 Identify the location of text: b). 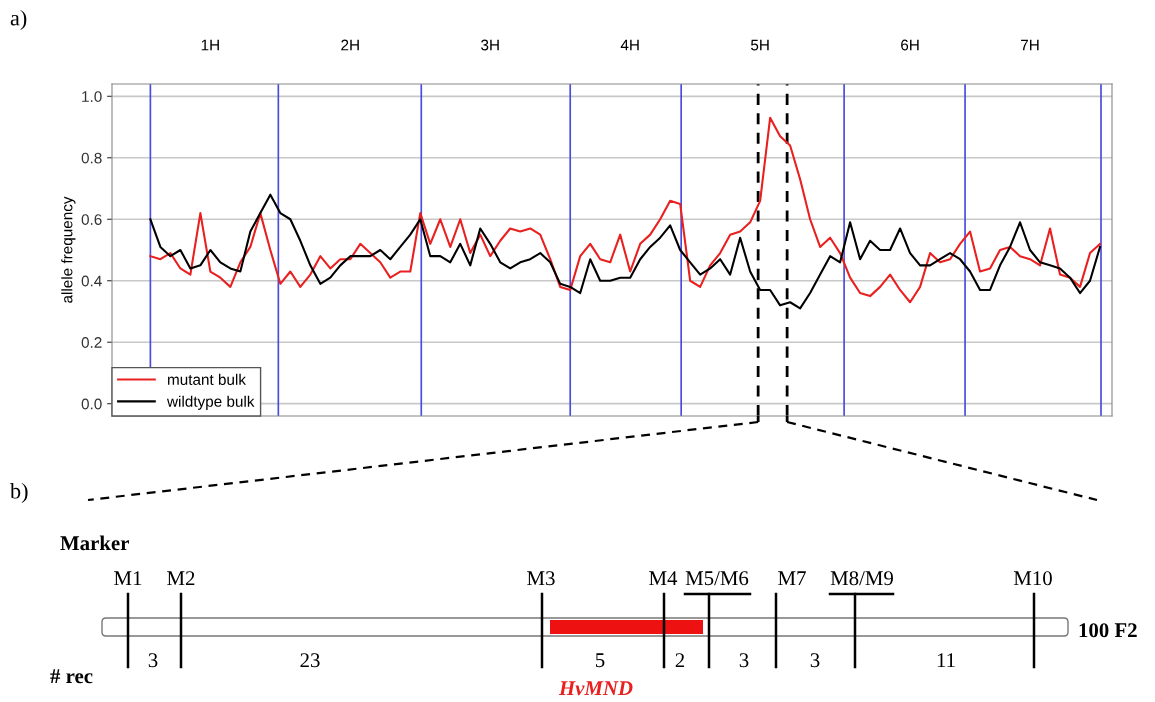
(19, 493).